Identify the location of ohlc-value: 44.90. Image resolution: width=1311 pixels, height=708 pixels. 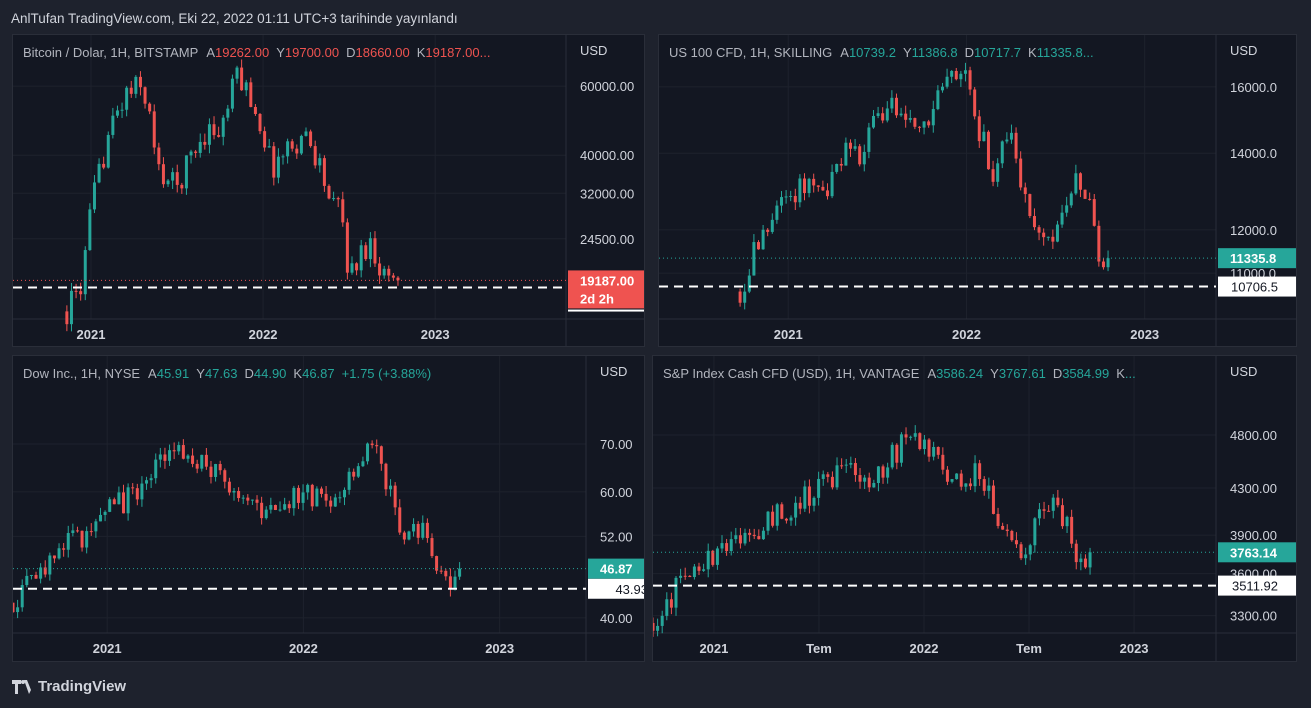
(270, 373).